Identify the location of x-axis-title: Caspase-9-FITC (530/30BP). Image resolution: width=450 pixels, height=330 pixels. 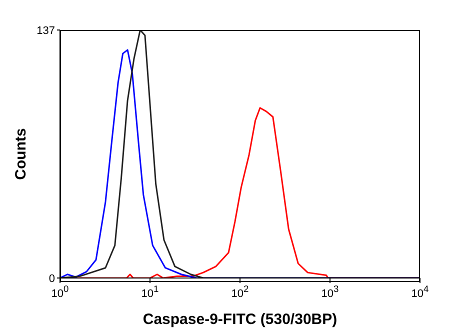
(240, 319).